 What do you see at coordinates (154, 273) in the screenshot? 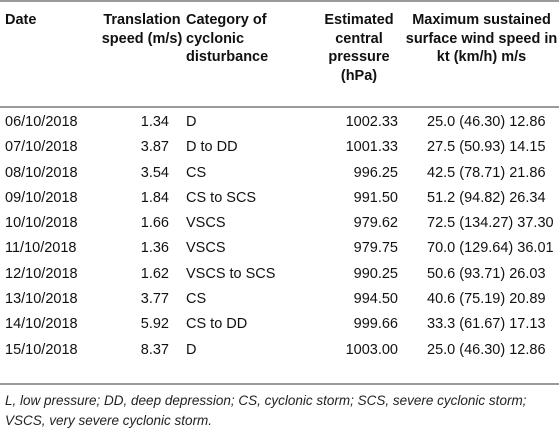
I see `cell-speed: 1.62` at bounding box center [154, 273].